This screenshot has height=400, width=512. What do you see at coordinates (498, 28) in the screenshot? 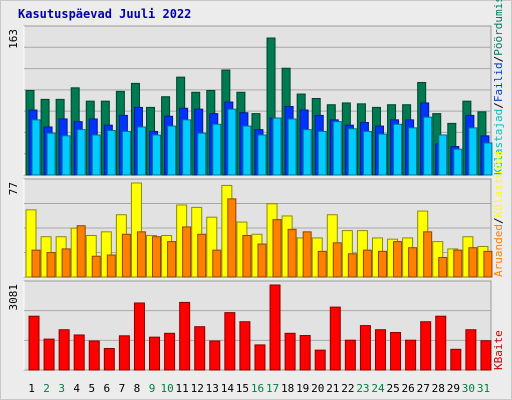
I see `legend-item: Pöördumisi` at bounding box center [498, 28].